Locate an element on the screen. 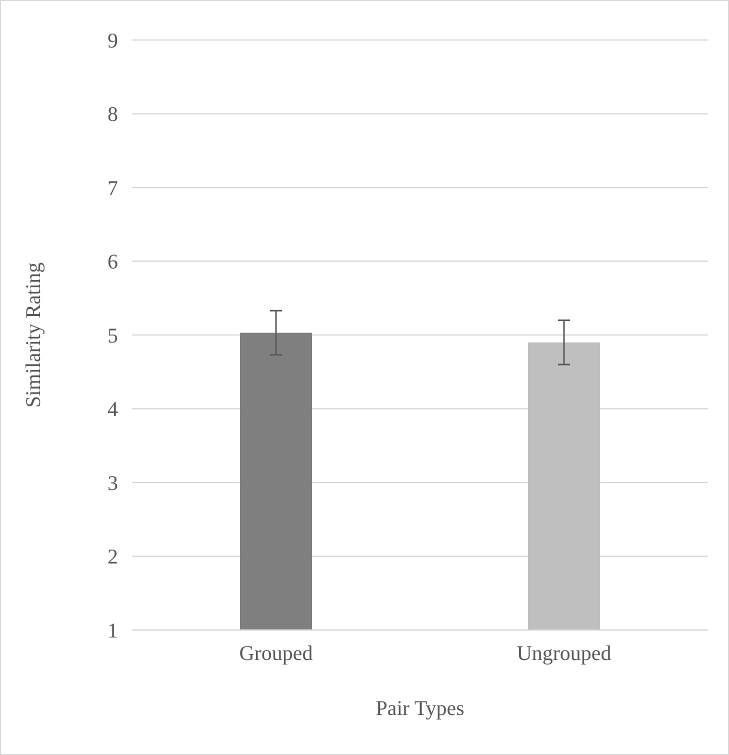  y-tick-label: 7 is located at coordinates (113, 188).